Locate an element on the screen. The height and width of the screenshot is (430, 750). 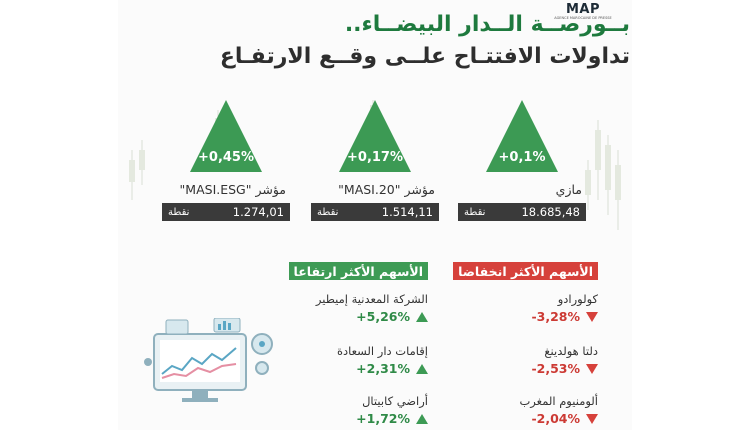
stock-name: دلتا هولدينغ is located at coordinates (571, 351).